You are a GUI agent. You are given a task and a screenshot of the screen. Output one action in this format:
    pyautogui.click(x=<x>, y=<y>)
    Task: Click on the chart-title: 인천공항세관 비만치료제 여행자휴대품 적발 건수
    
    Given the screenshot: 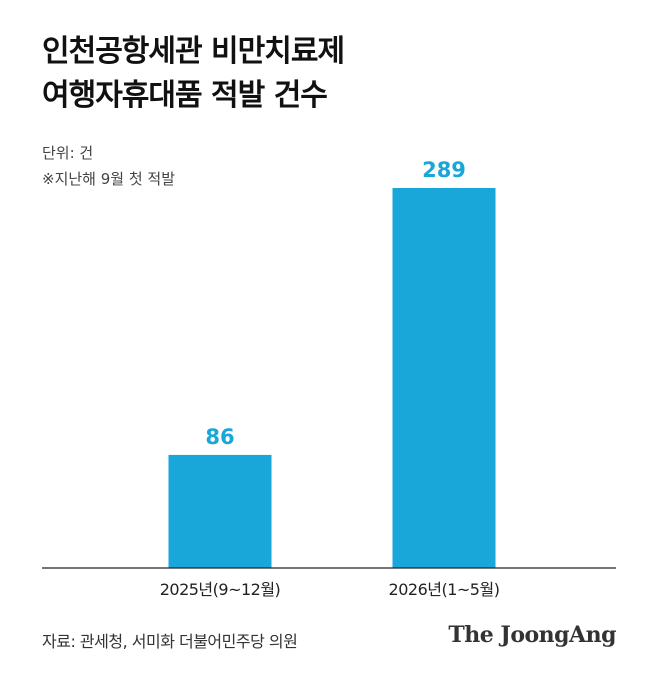 What is the action you would take?
    pyautogui.click(x=193, y=74)
    